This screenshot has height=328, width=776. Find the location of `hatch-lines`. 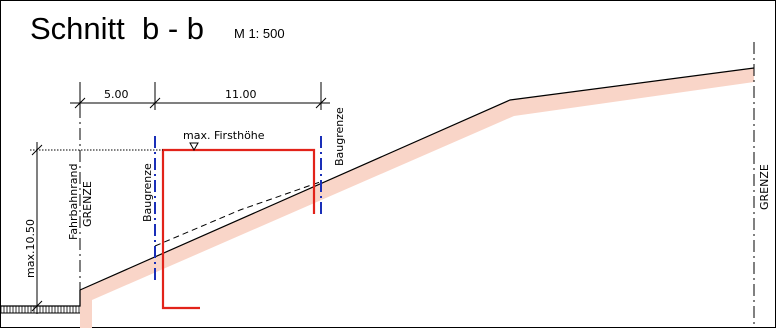

hatch-lines is located at coordinates (40, 309).